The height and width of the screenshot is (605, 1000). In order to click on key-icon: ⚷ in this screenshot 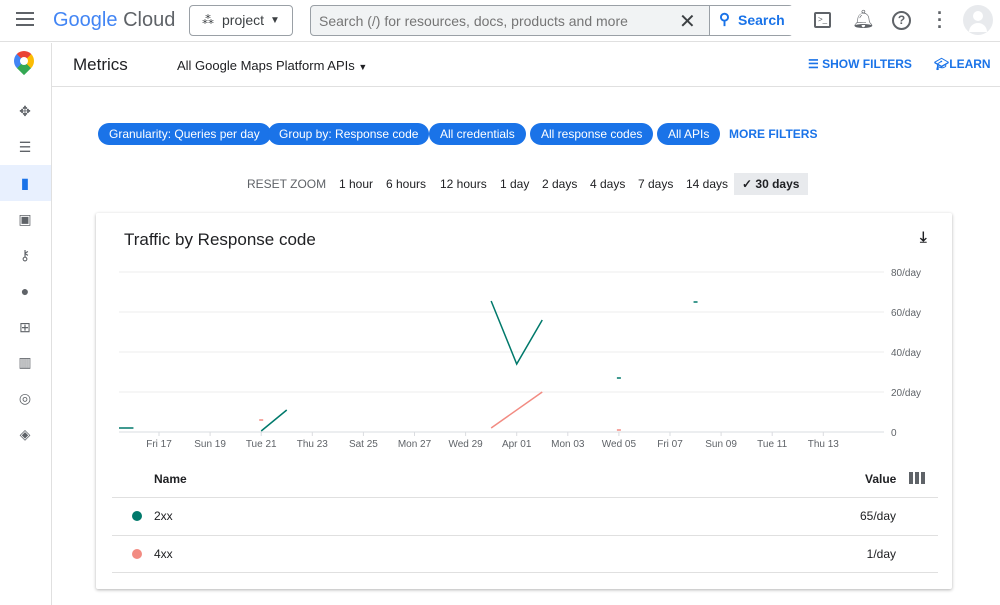, I will do `click(25, 255)`.